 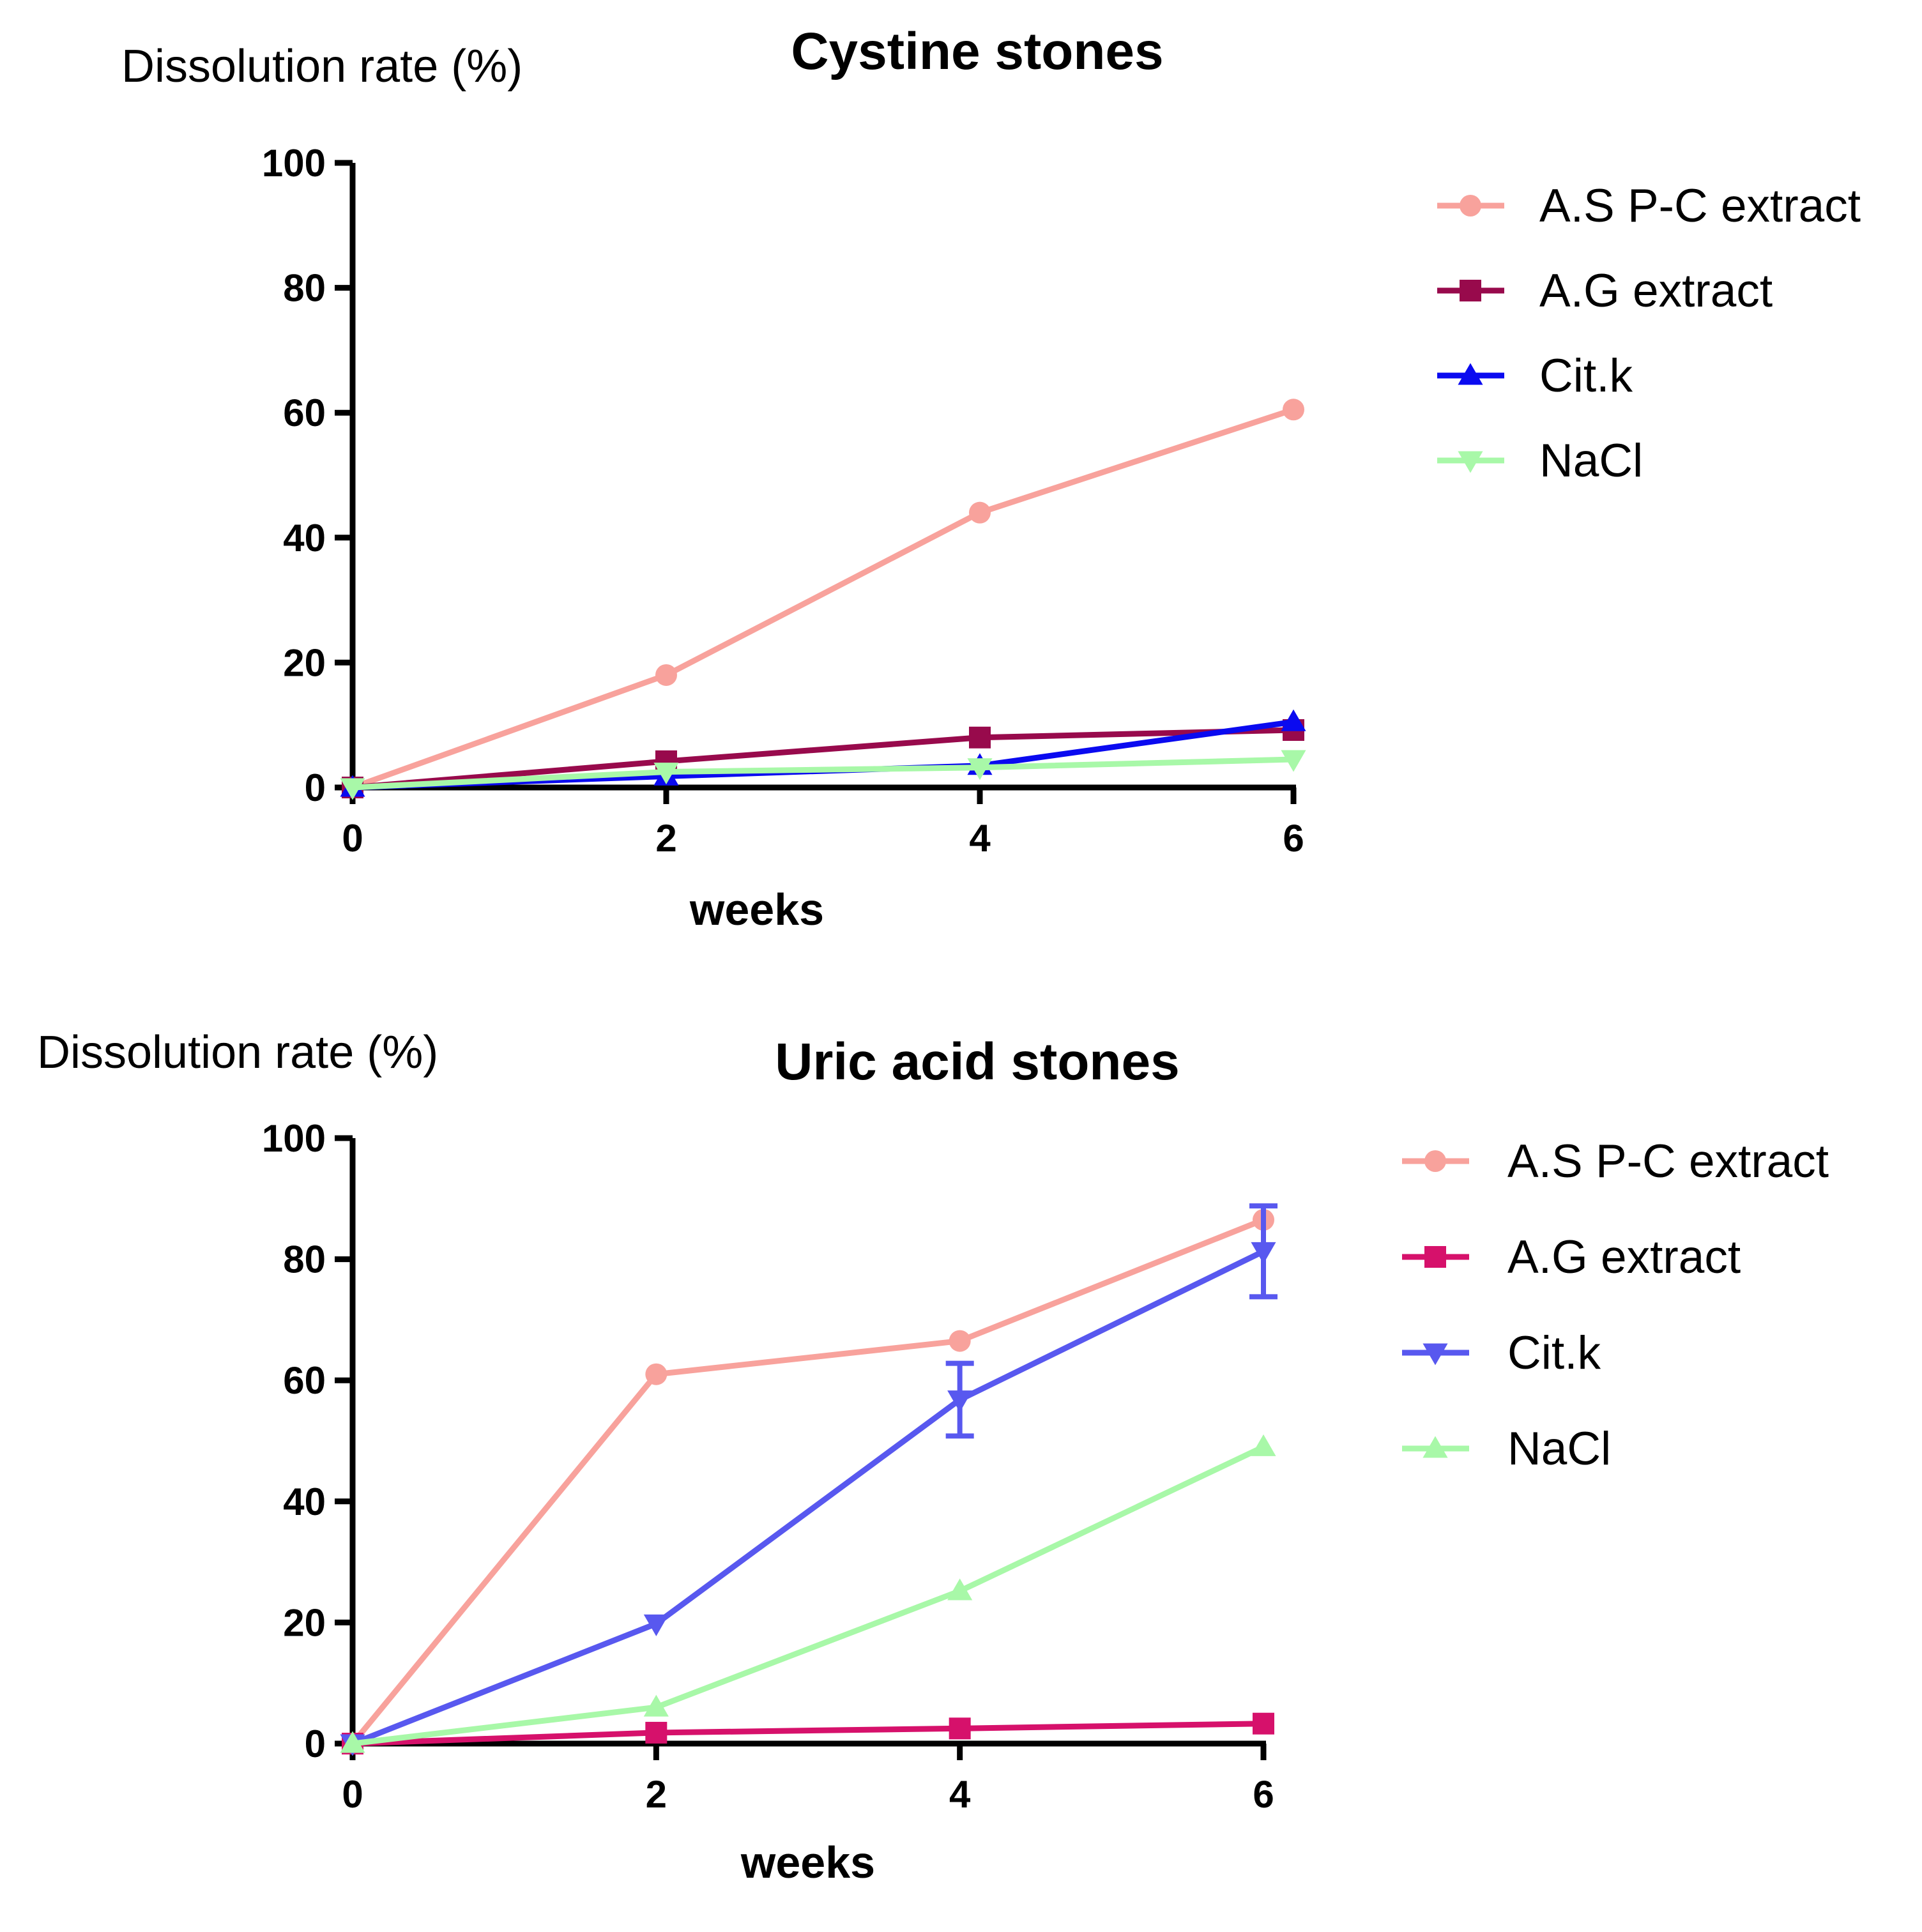 I want to click on chart-title: Cystine stones, so click(x=977, y=51).